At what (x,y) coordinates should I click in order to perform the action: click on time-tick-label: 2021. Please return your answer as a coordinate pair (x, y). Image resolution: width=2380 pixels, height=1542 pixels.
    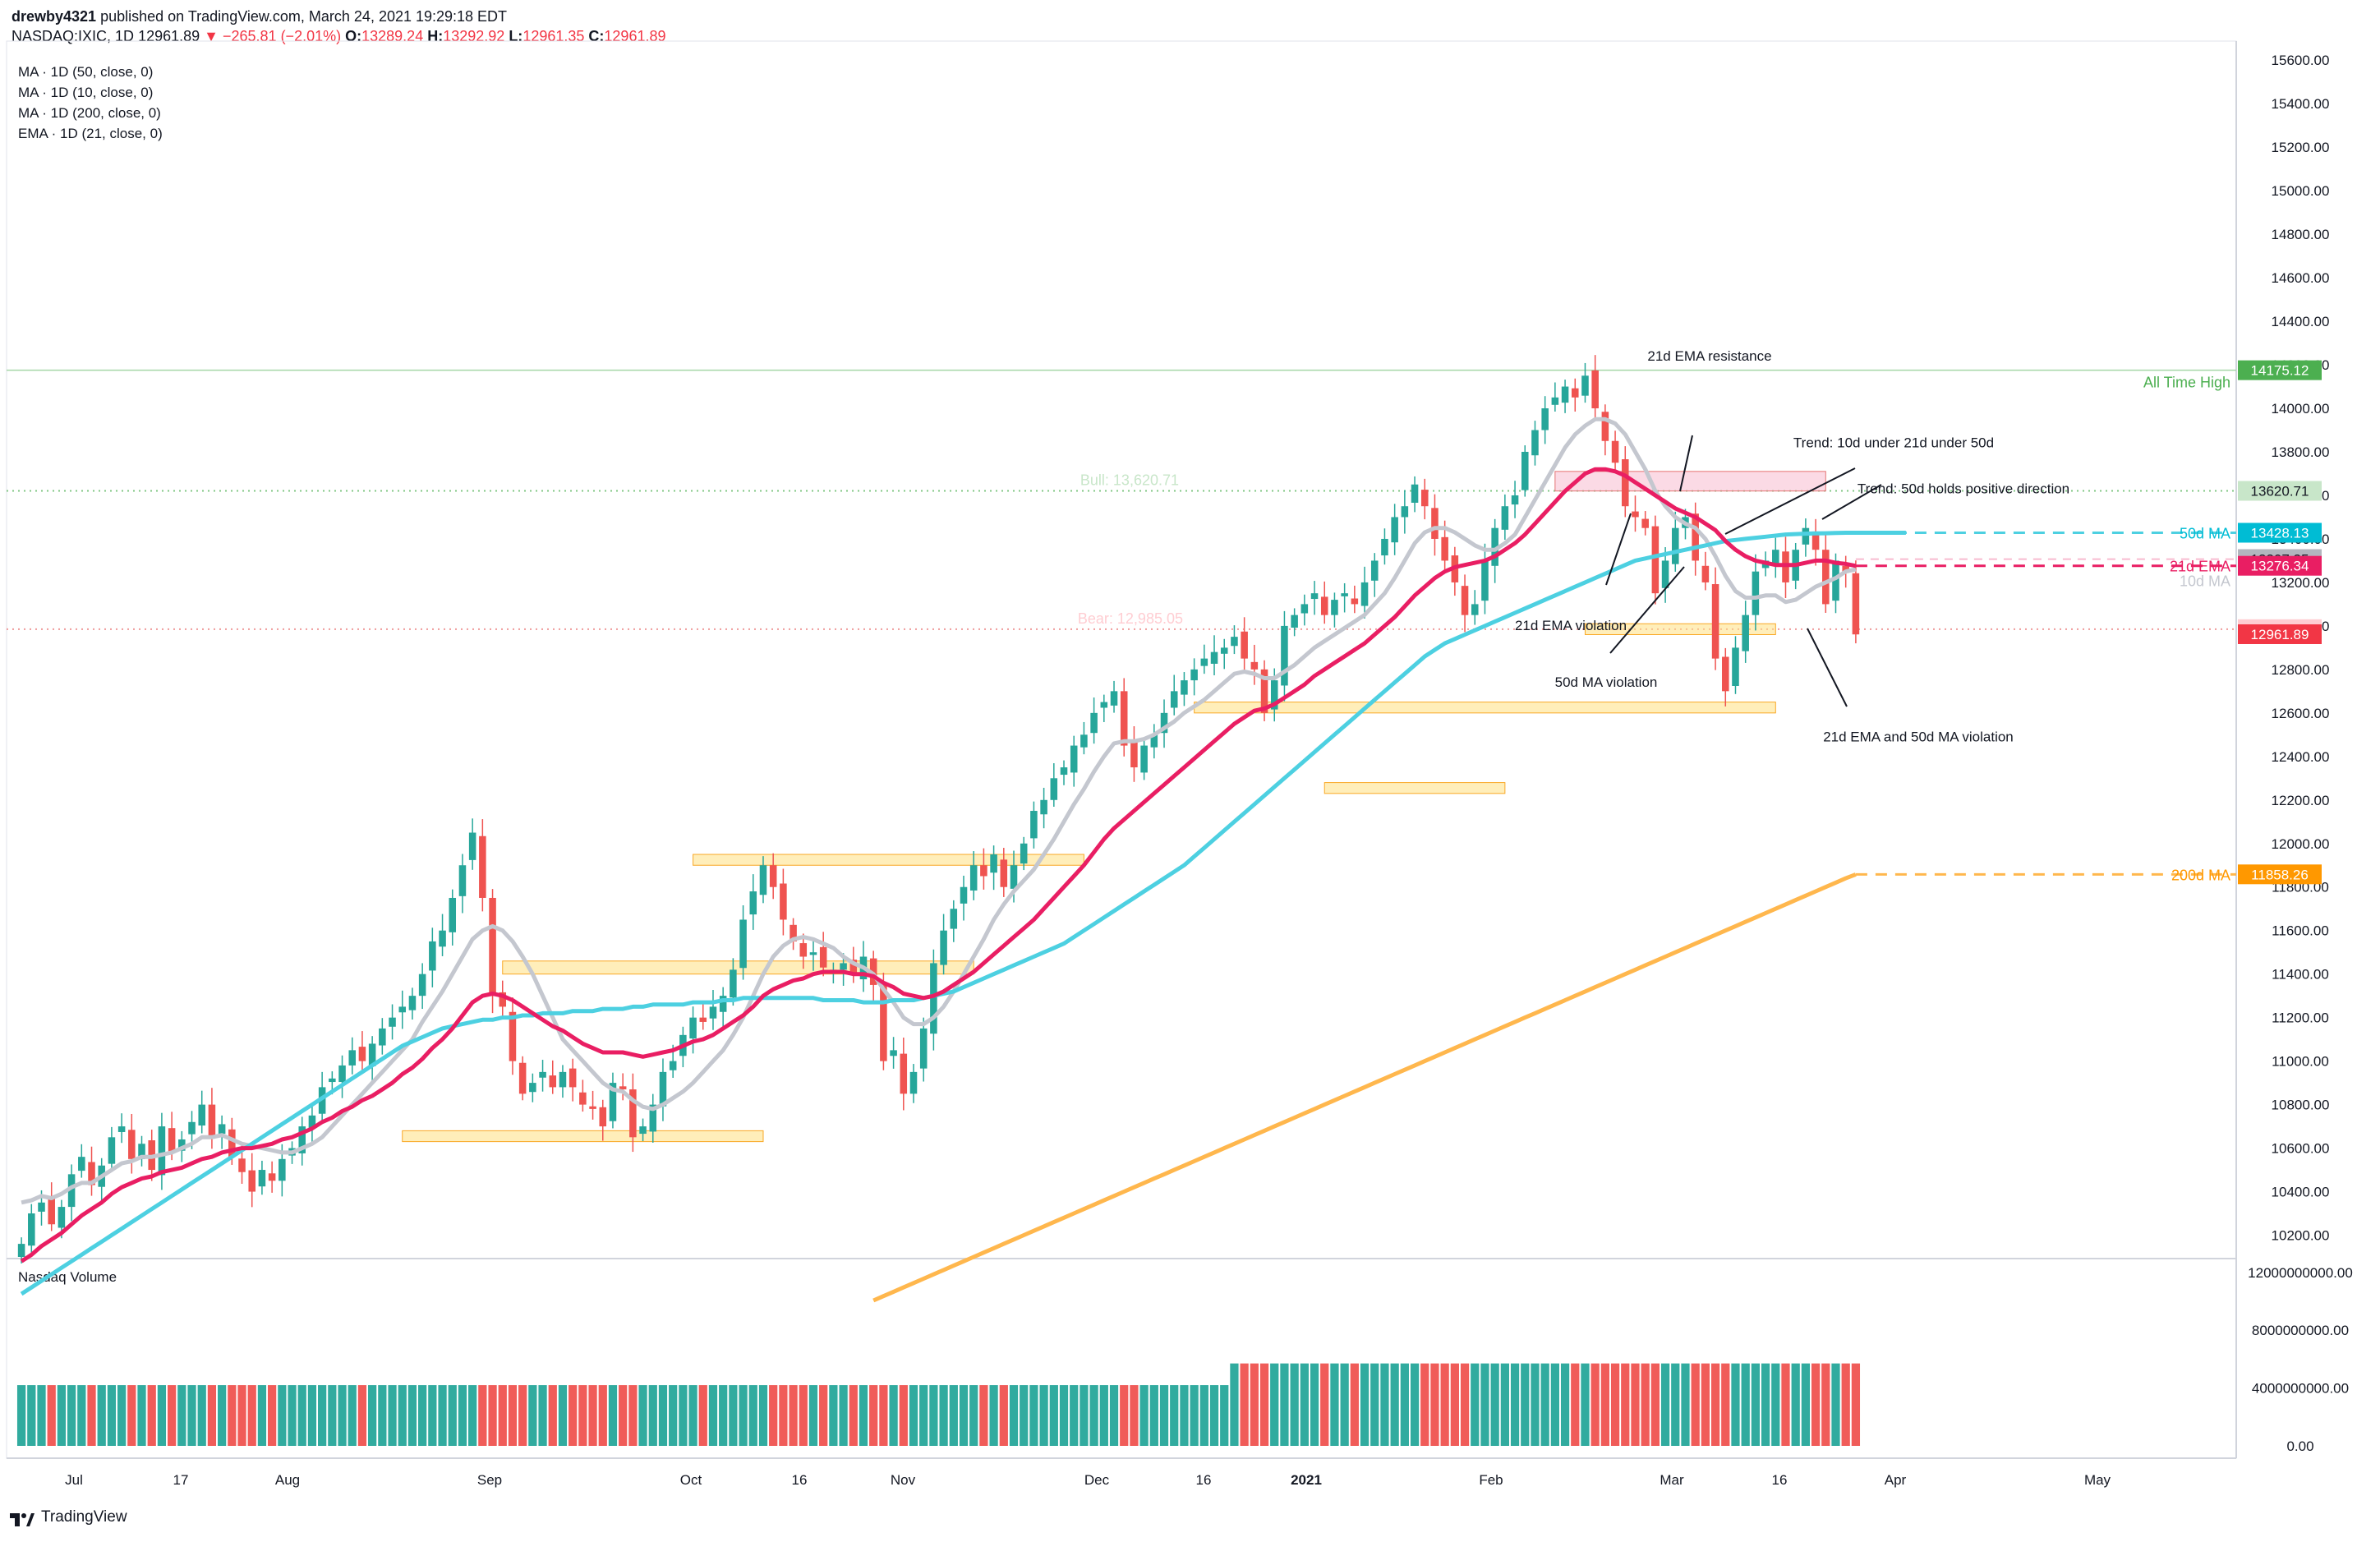
    Looking at the image, I should click on (1306, 1480).